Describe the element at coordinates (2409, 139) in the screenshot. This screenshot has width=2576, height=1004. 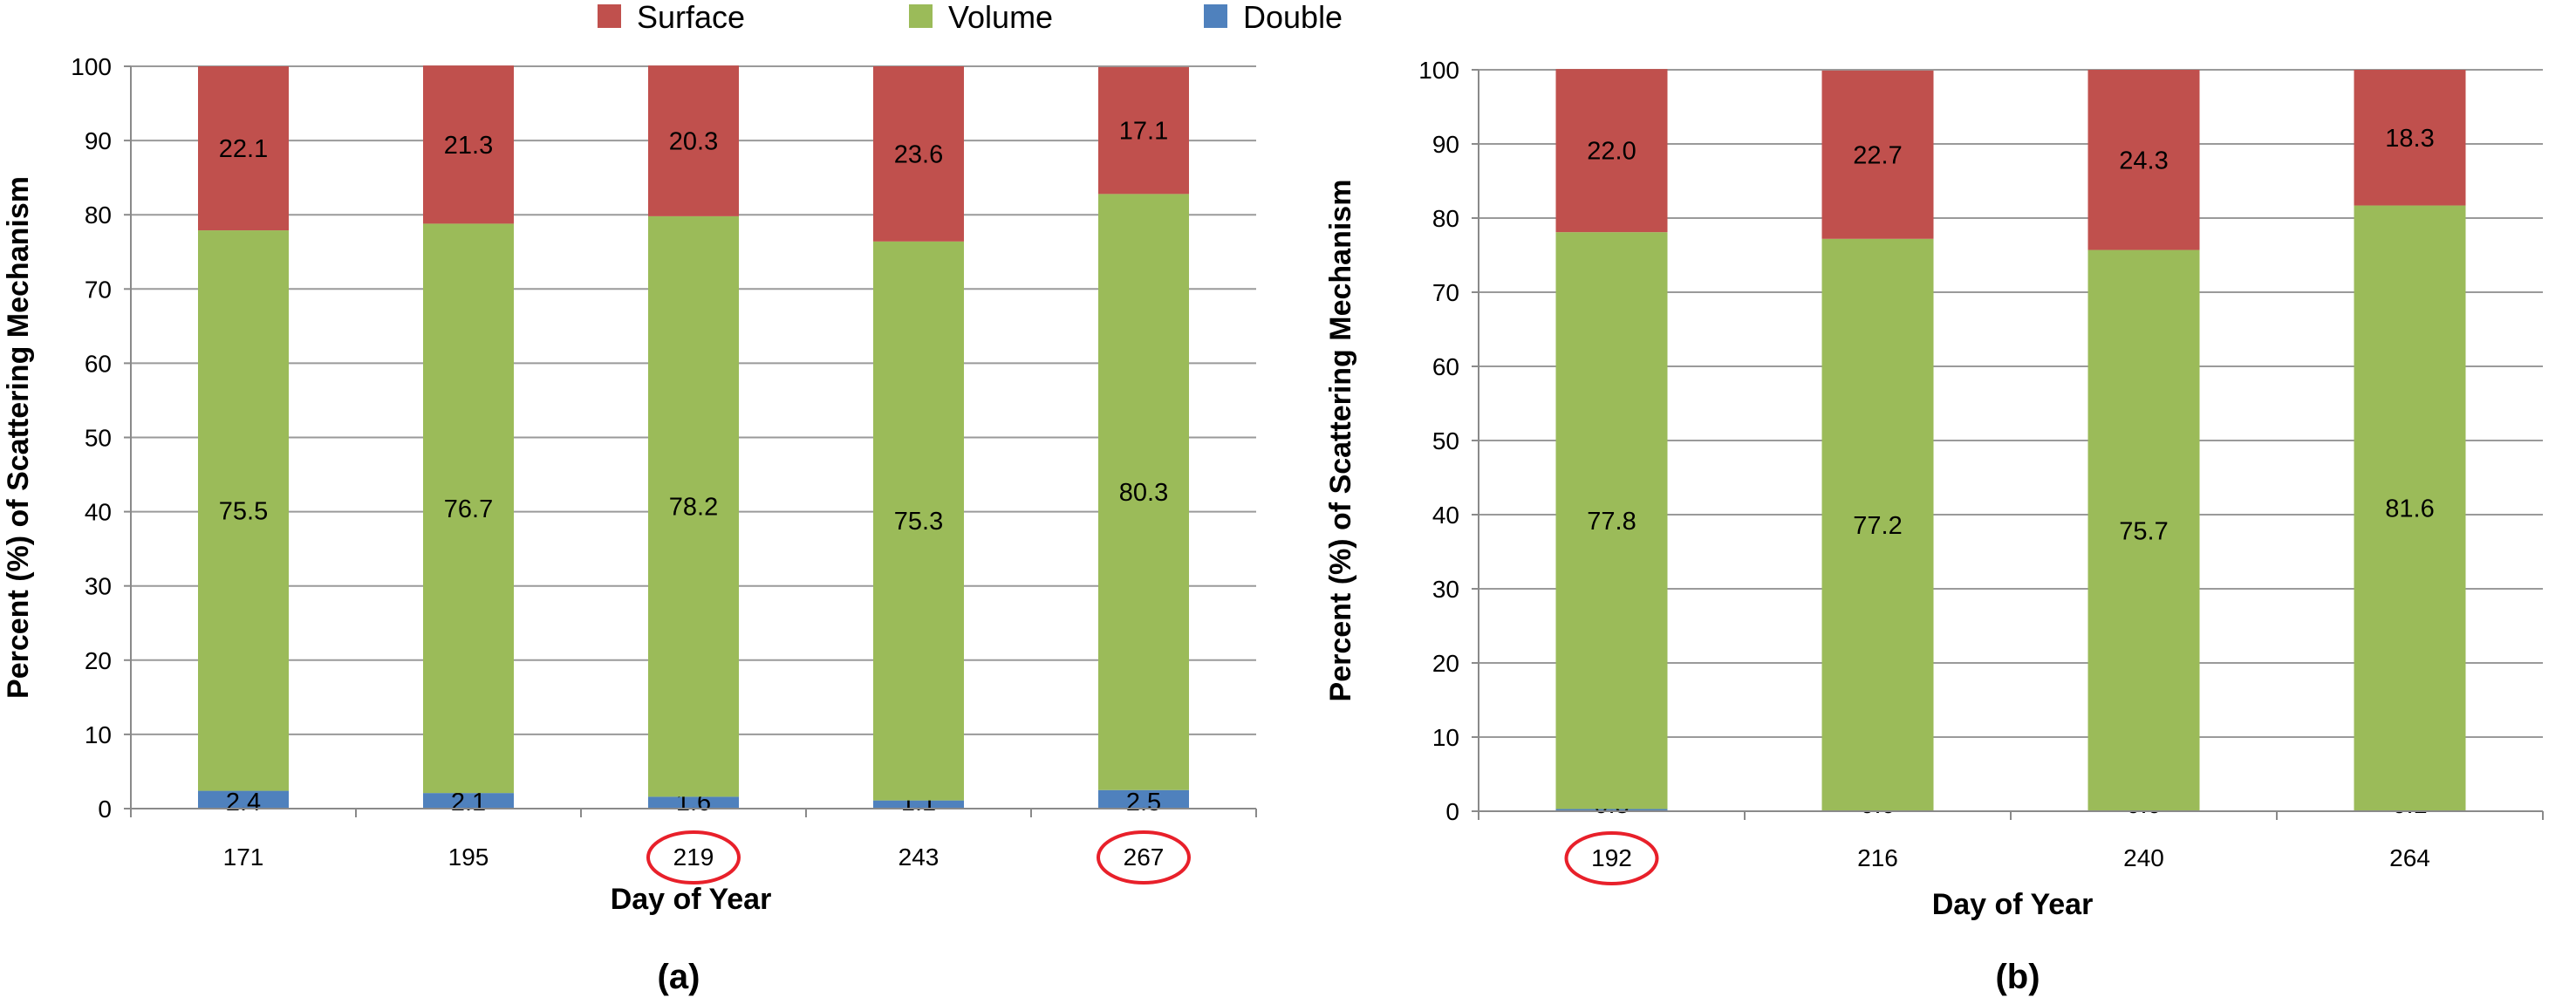
I see `data-label-surface-264: 18.3` at that location.